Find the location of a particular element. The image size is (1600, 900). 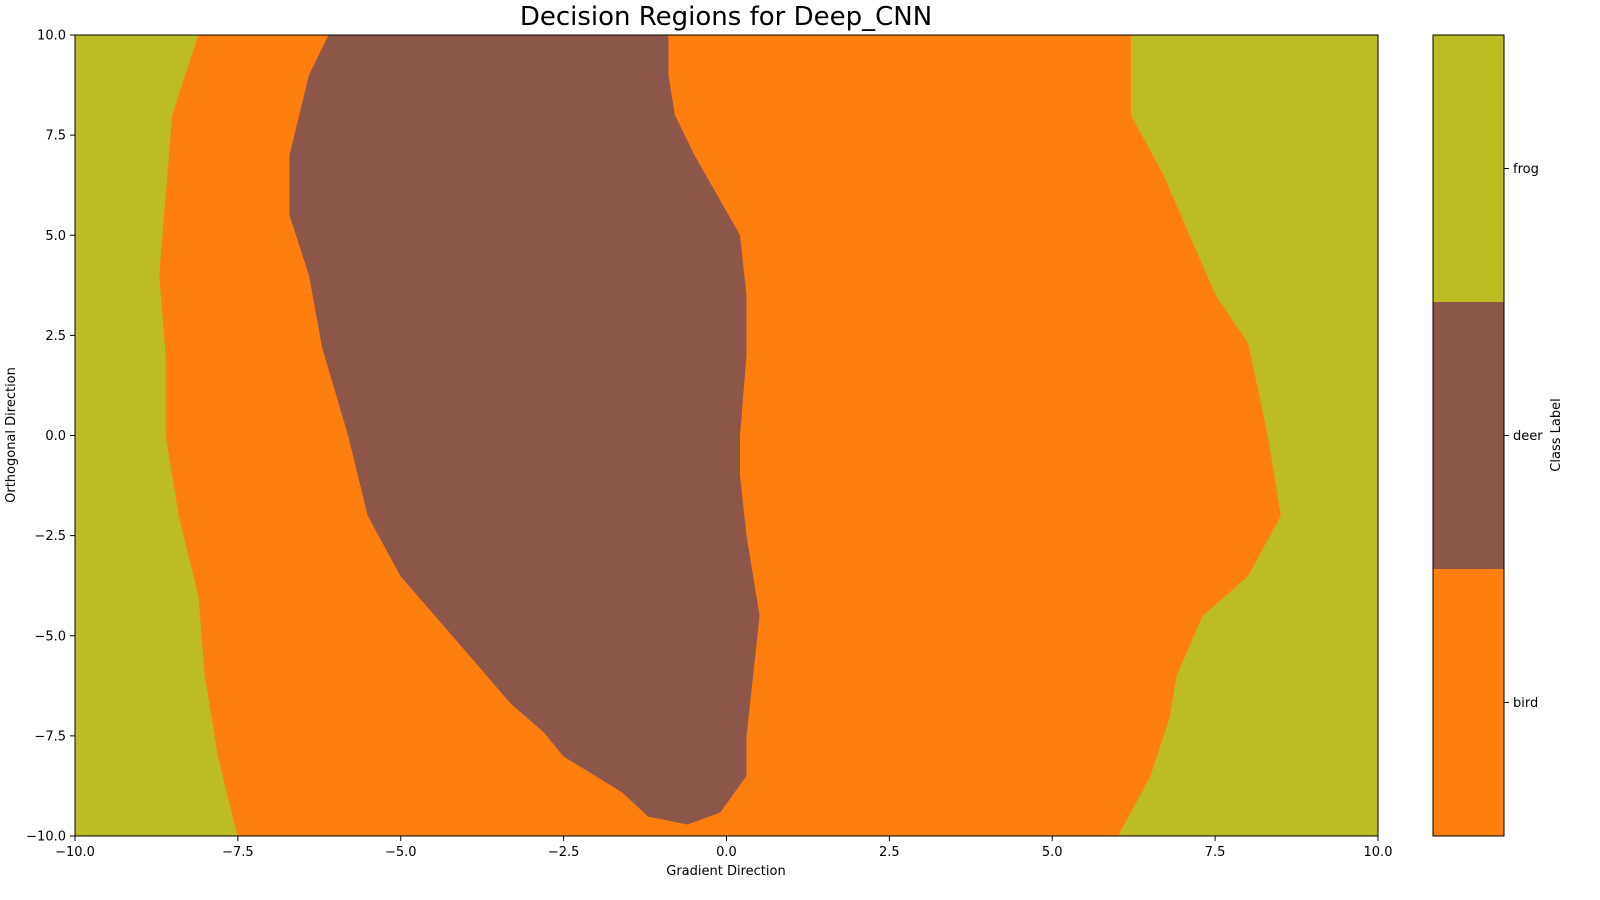

colorbar-label: Class Label is located at coordinates (1556, 434).